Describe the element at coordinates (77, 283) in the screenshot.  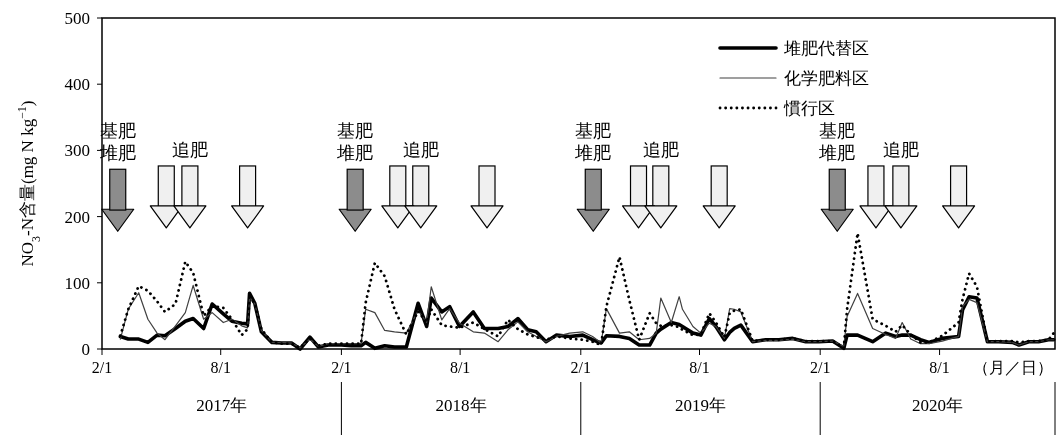
I see `y-tick-label: 100` at that location.